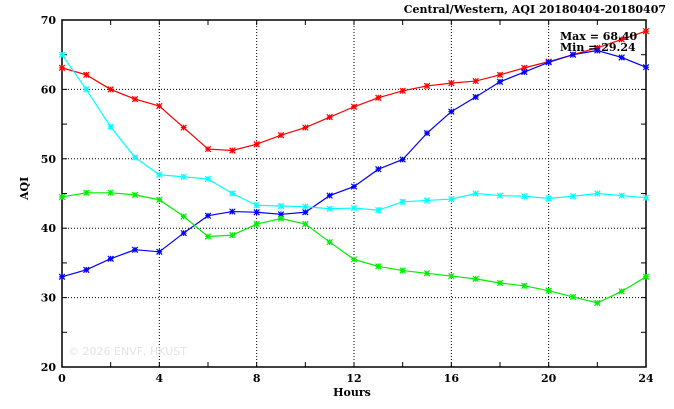 This screenshot has width=674, height=409. What do you see at coordinates (160, 378) in the screenshot?
I see `x-tick-label: 4` at bounding box center [160, 378].